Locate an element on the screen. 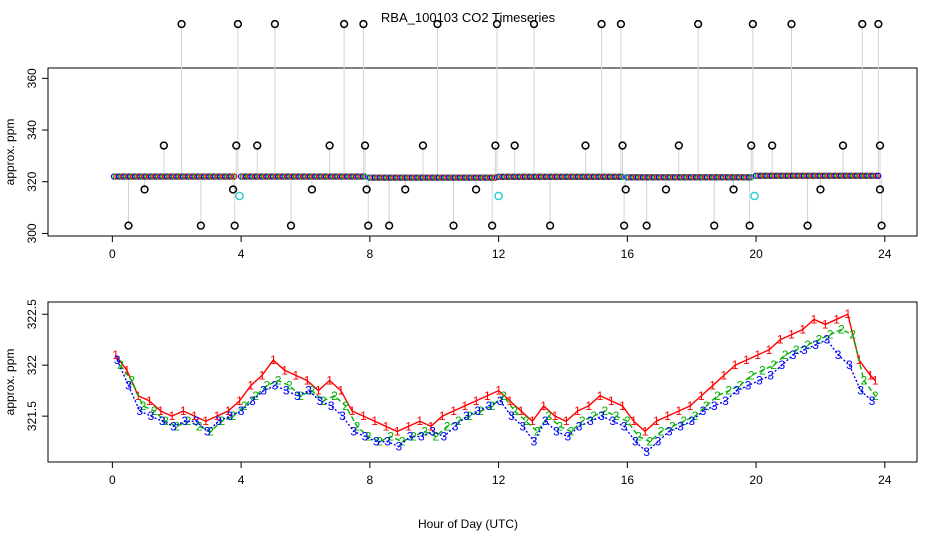  reference-point is located at coordinates (498, 196).